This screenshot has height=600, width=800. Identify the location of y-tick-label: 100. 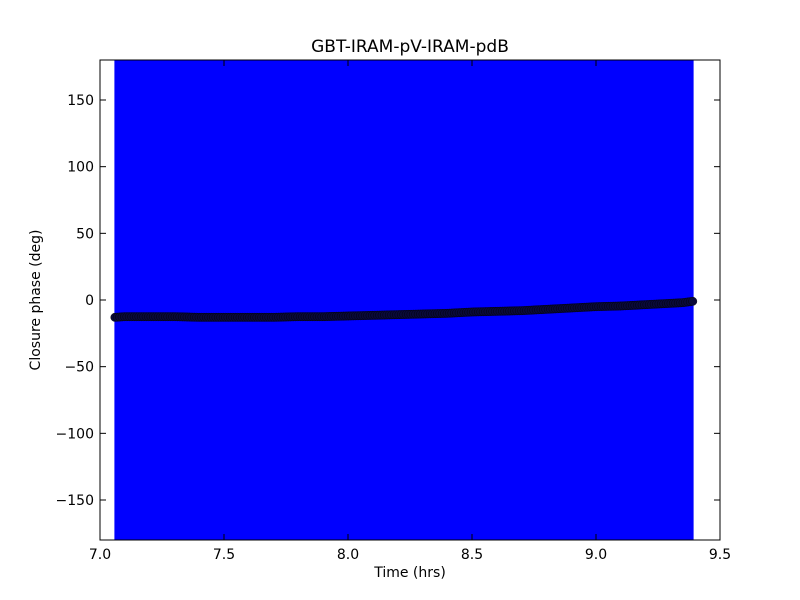
(80, 168).